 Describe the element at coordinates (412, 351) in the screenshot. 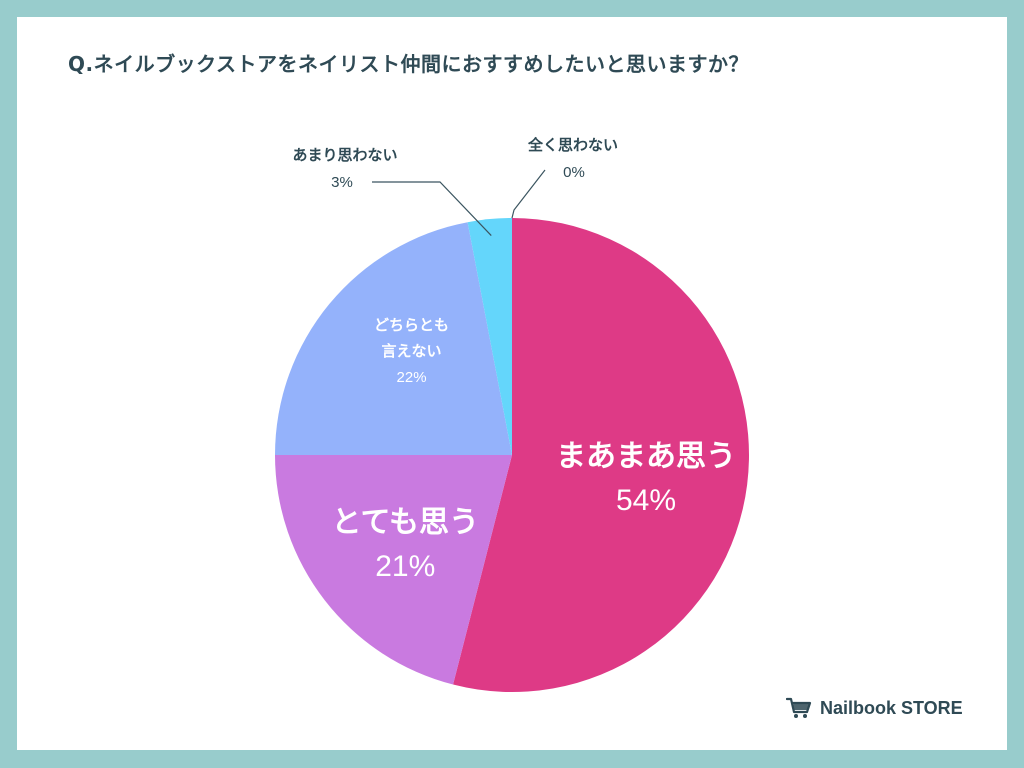

I see `slice-label: 言えない` at that location.